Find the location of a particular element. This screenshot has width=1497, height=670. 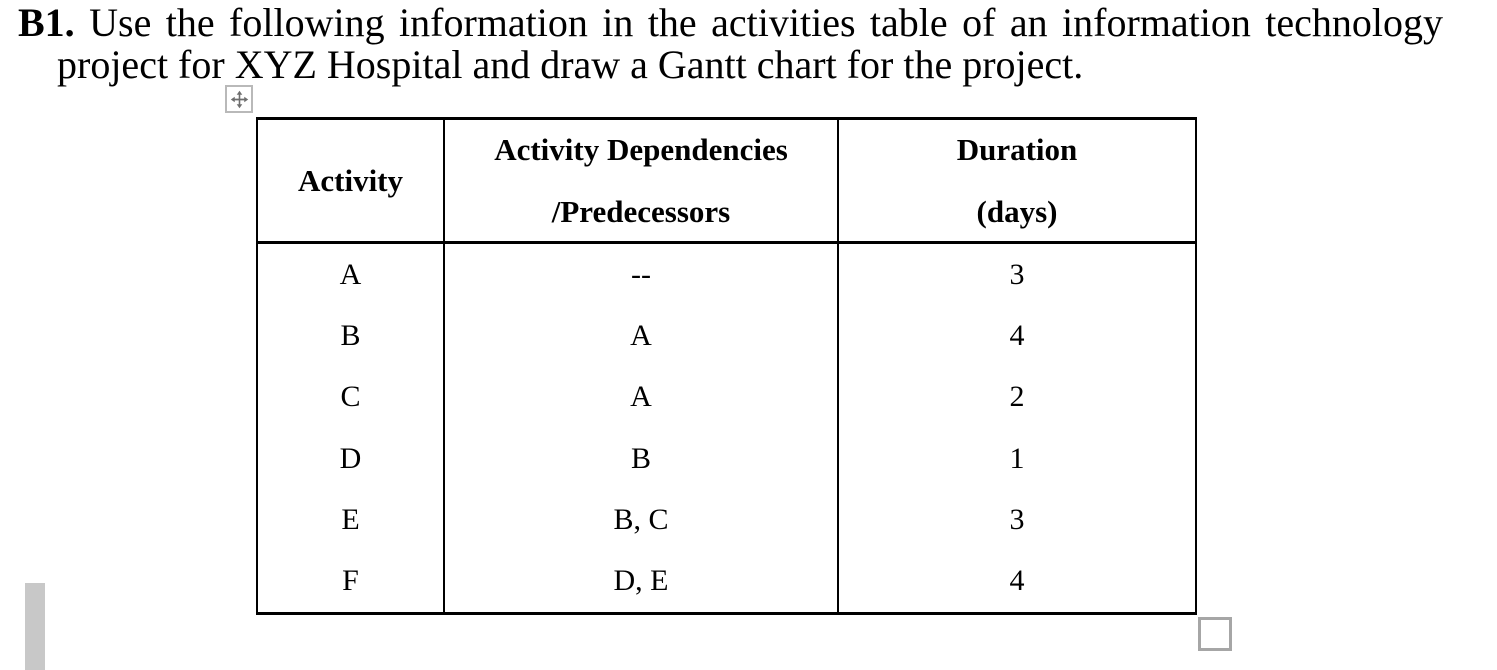

cell-predecessors: -- is located at coordinates (642, 275).